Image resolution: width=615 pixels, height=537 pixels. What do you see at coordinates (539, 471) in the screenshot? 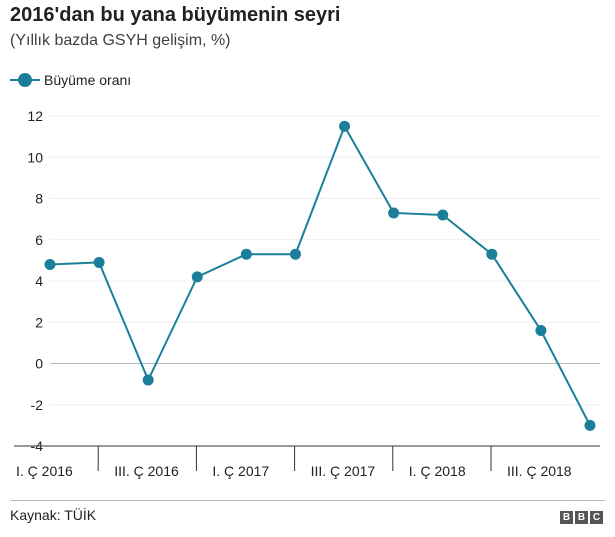
I see `x-tick-label: III. Ç 2018` at bounding box center [539, 471].